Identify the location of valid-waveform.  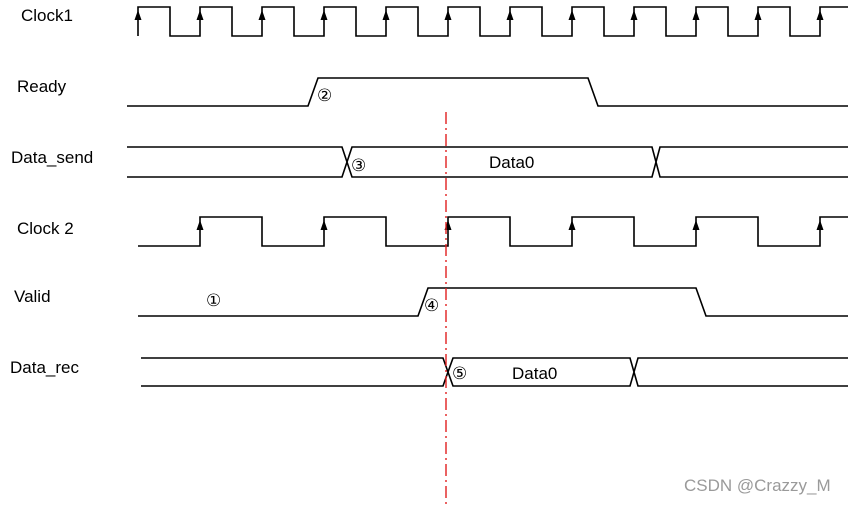
(493, 302).